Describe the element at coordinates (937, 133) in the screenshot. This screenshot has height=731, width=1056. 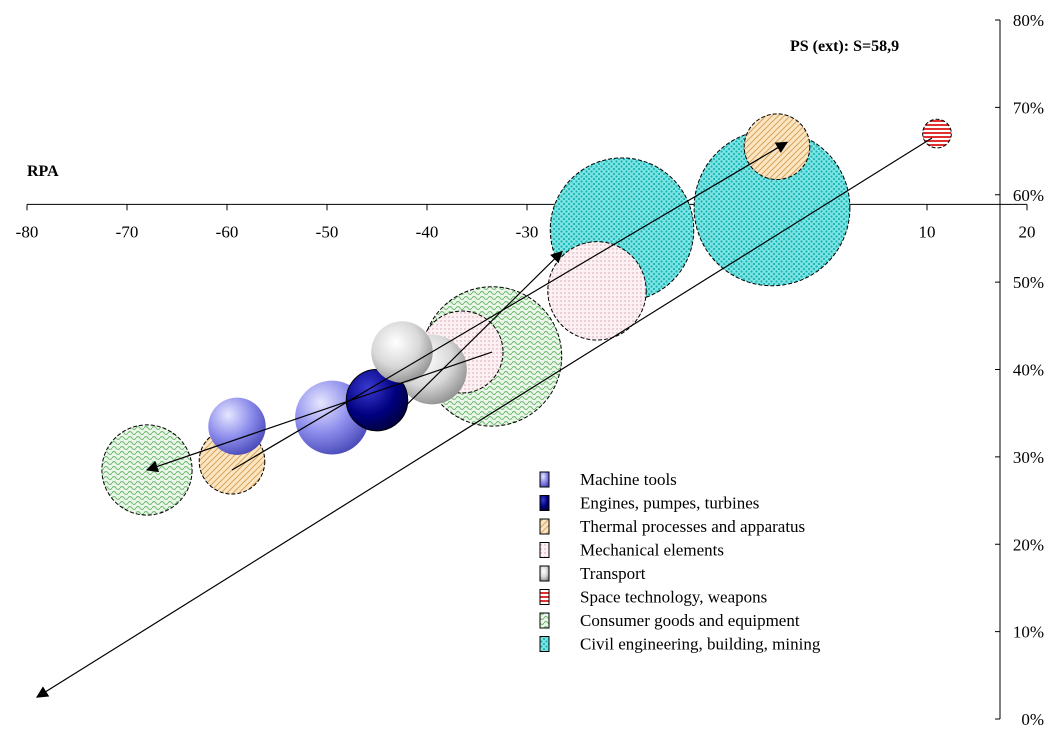
I see `bubble-space-technology-weapons` at that location.